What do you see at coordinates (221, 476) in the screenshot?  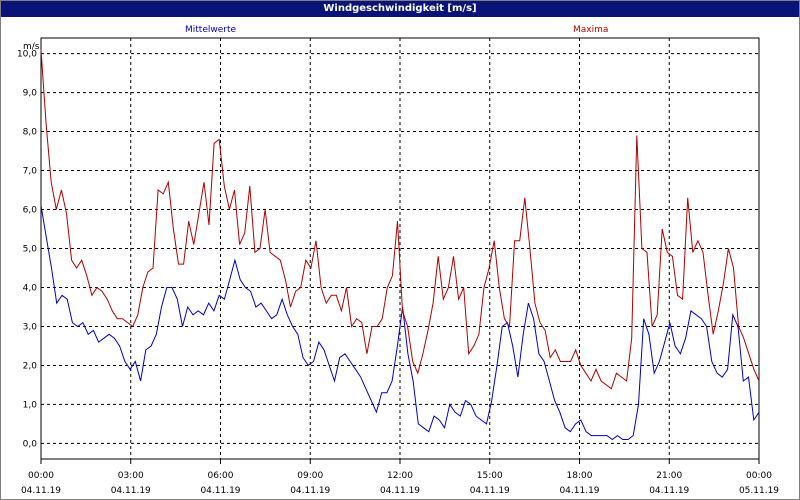 I see `x-tick-time: 06:00` at bounding box center [221, 476].